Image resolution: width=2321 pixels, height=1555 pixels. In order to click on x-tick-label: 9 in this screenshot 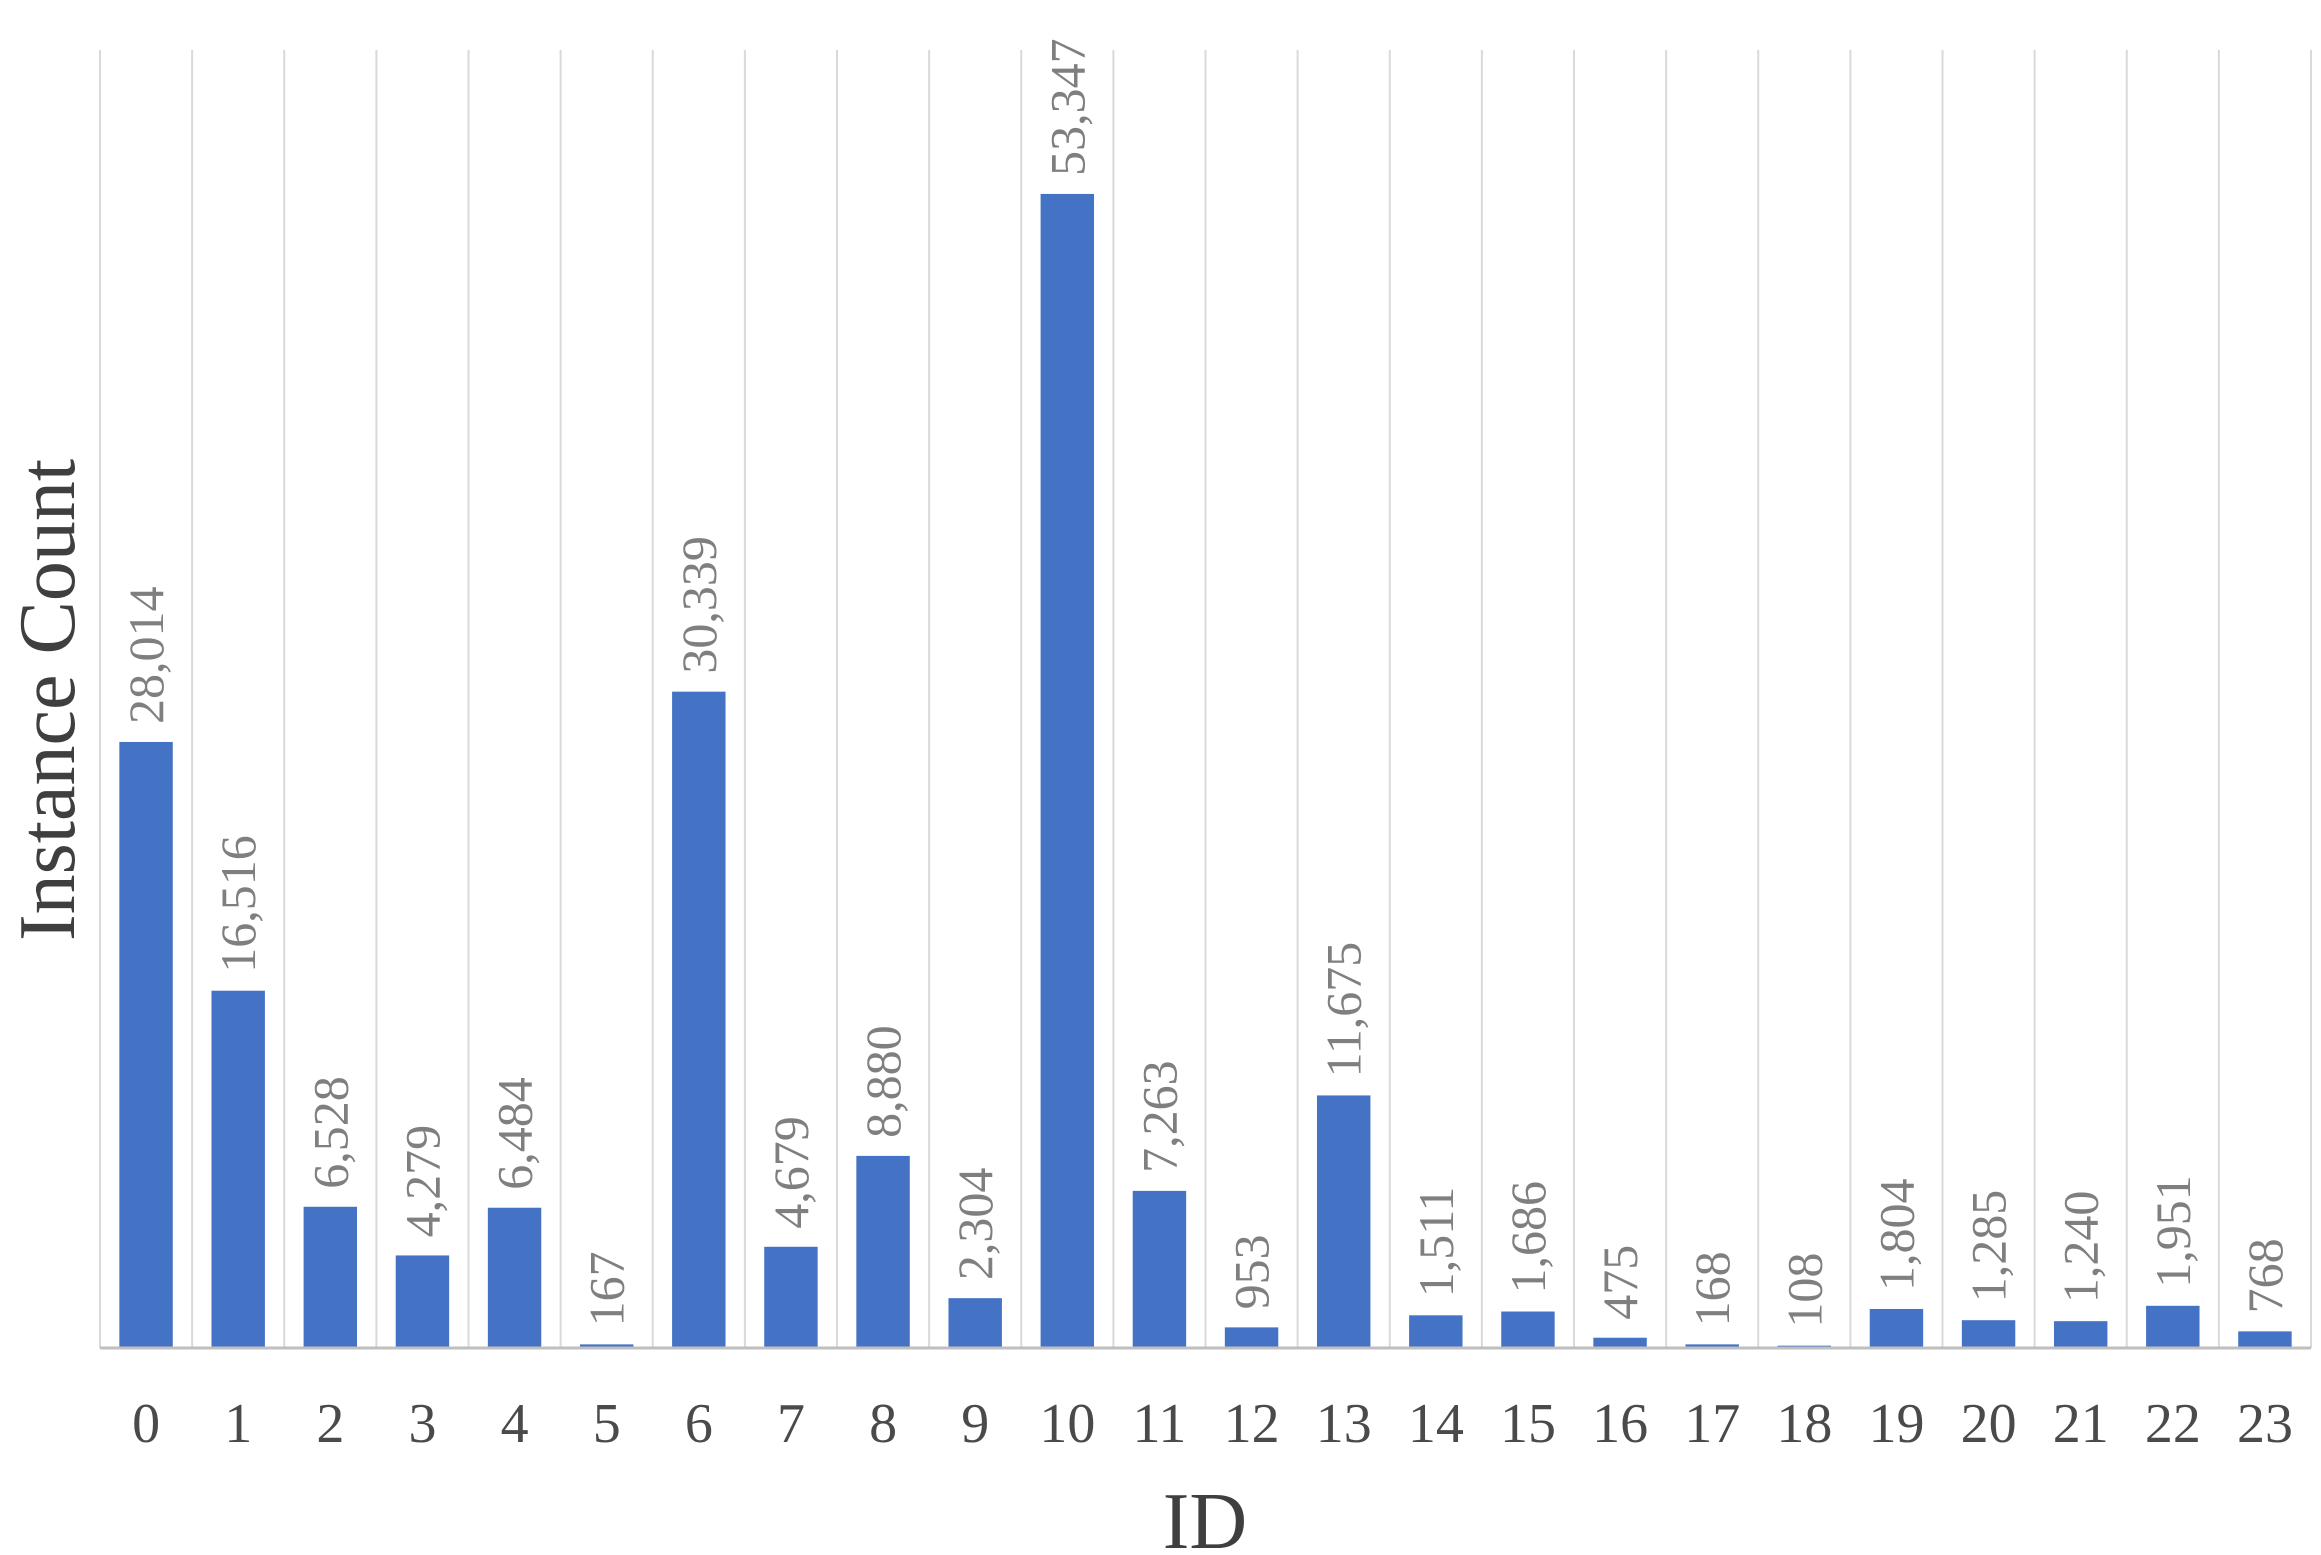, I will do `click(975, 1424)`.